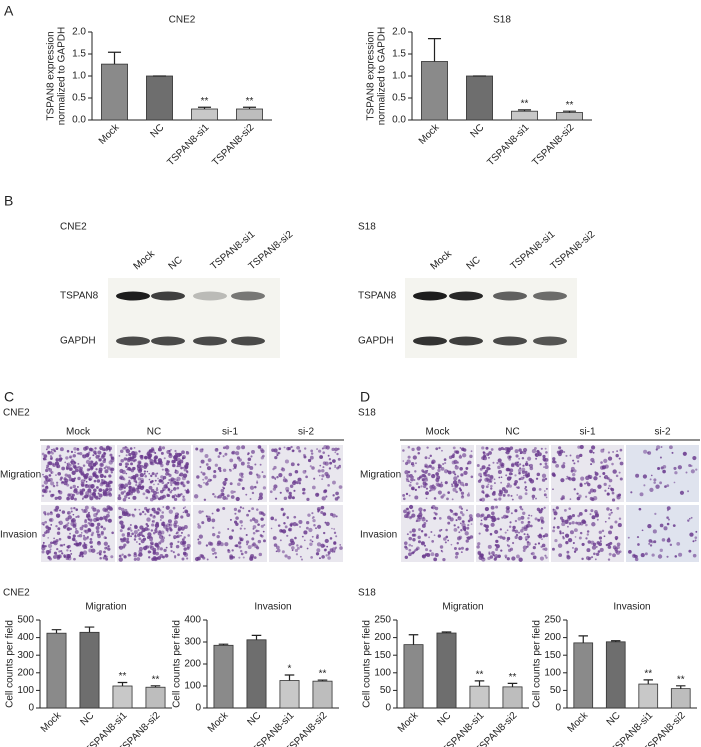  Describe the element at coordinates (56, 631) in the screenshot. I see `error-bar` at that location.